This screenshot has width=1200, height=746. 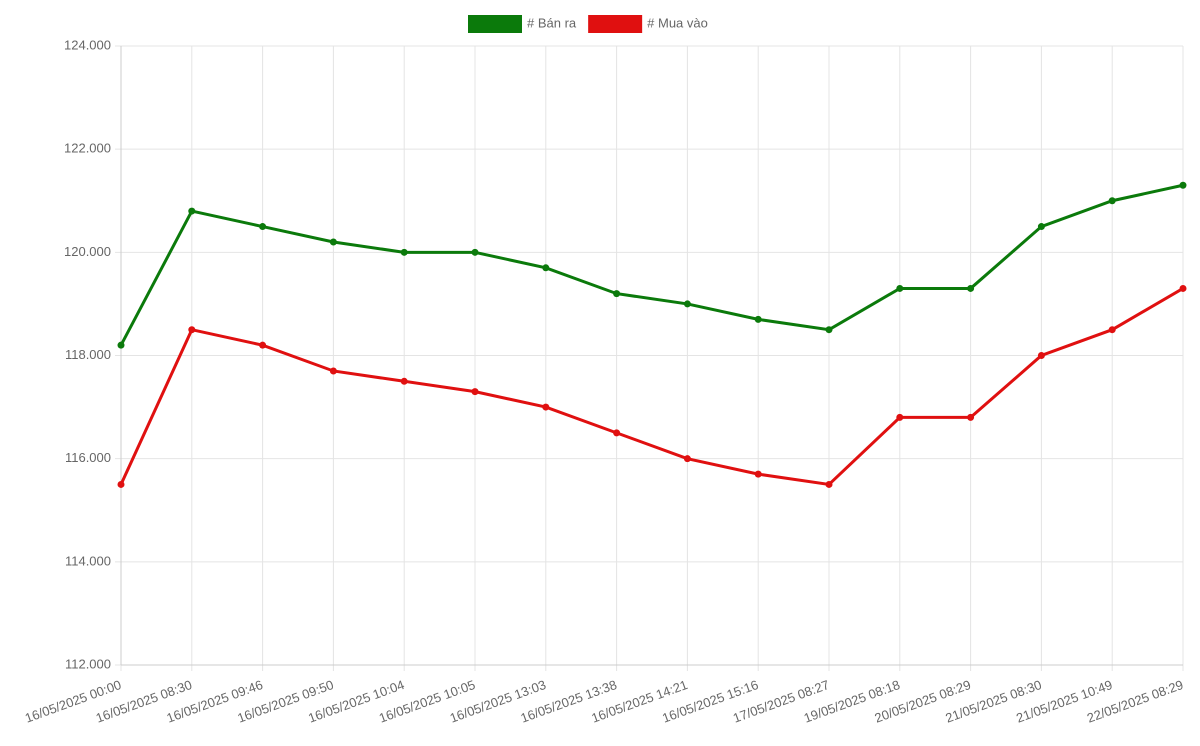 What do you see at coordinates (87, 148) in the screenshot?
I see `y-tick-label: 122.000` at bounding box center [87, 148].